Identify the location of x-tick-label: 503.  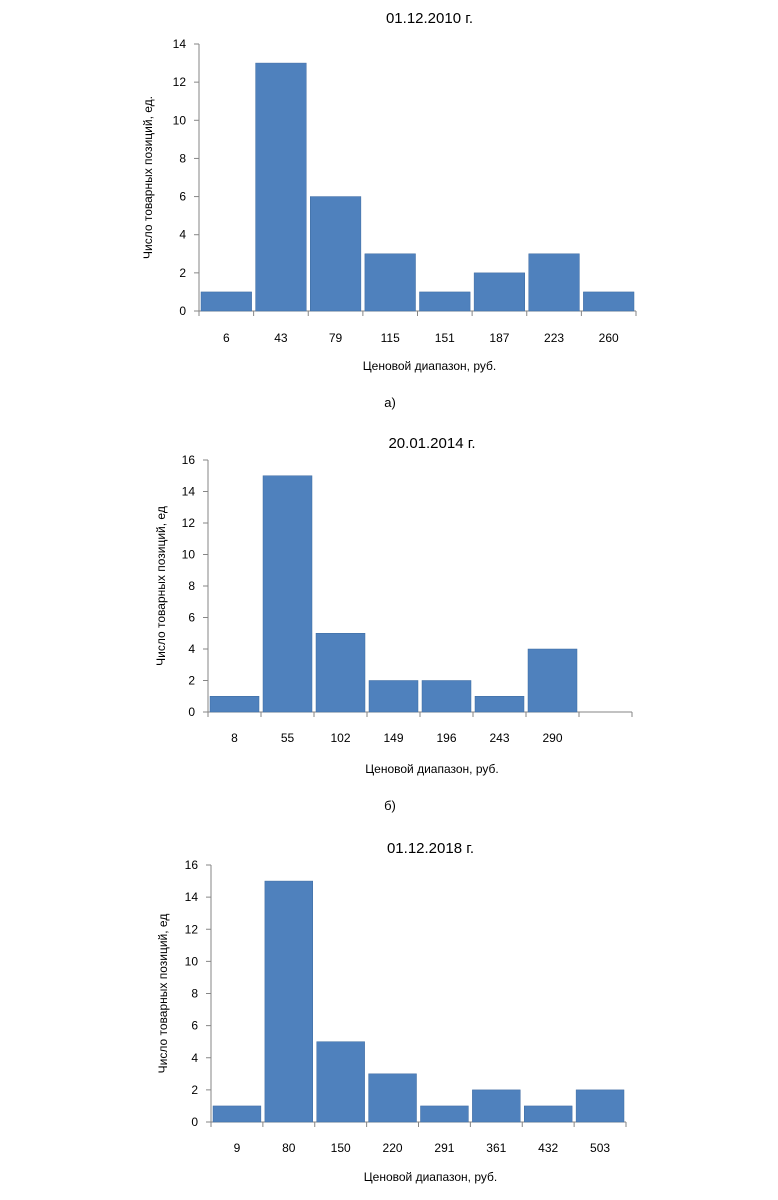
(600, 1148).